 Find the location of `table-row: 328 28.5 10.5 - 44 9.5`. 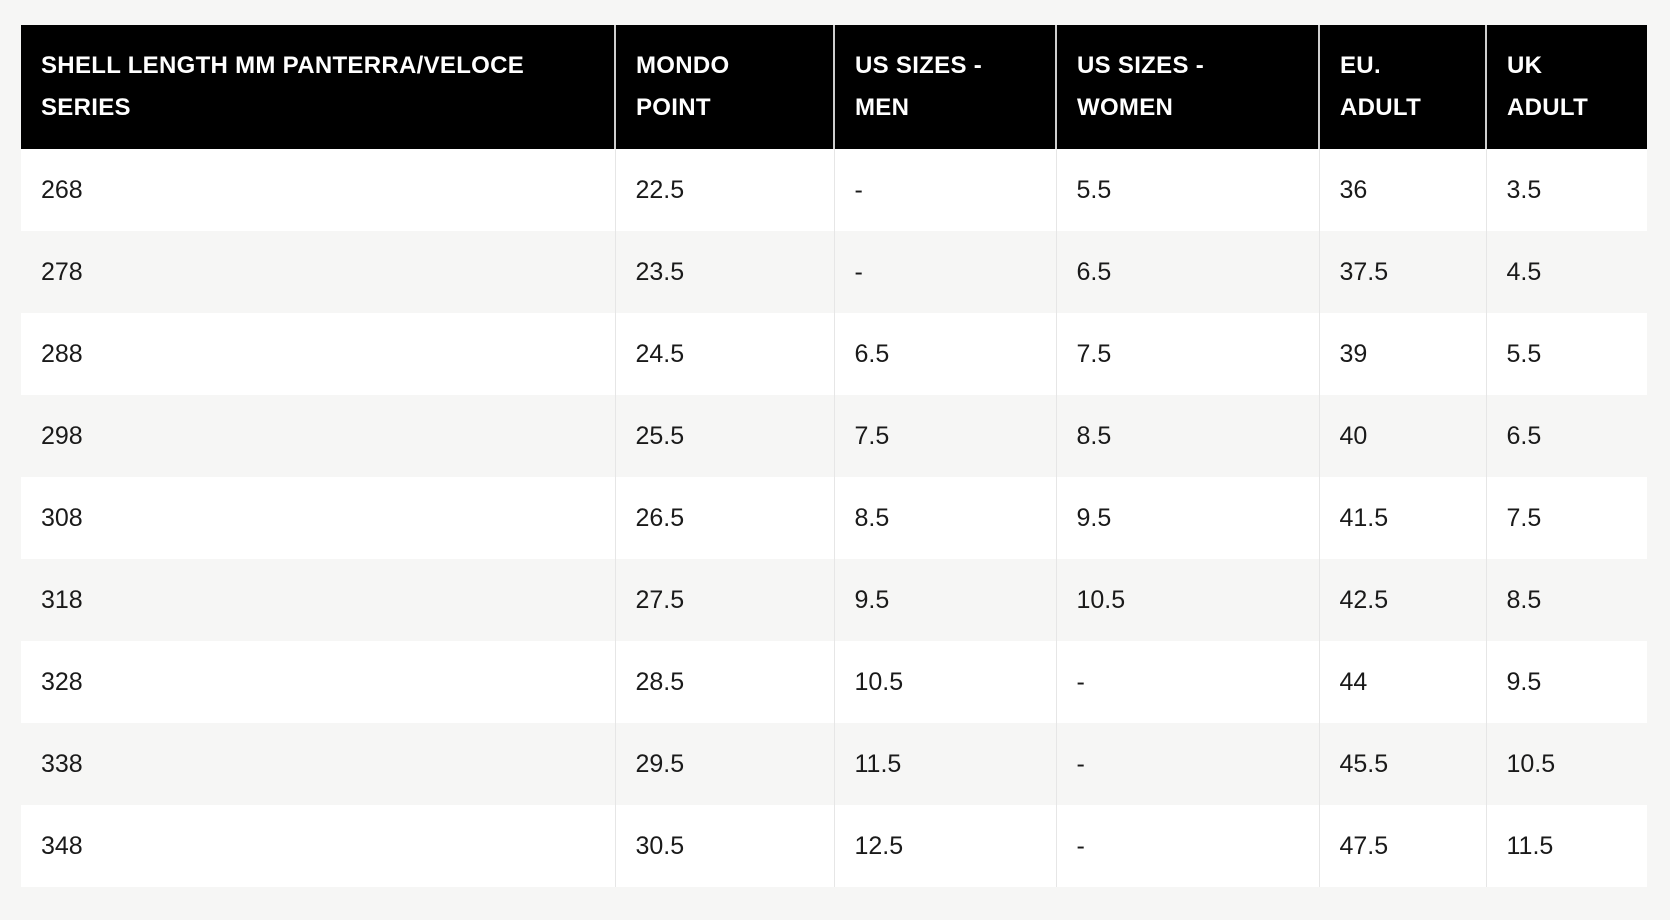

table-row: 328 28.5 10.5 - 44 9.5 is located at coordinates (834, 682).